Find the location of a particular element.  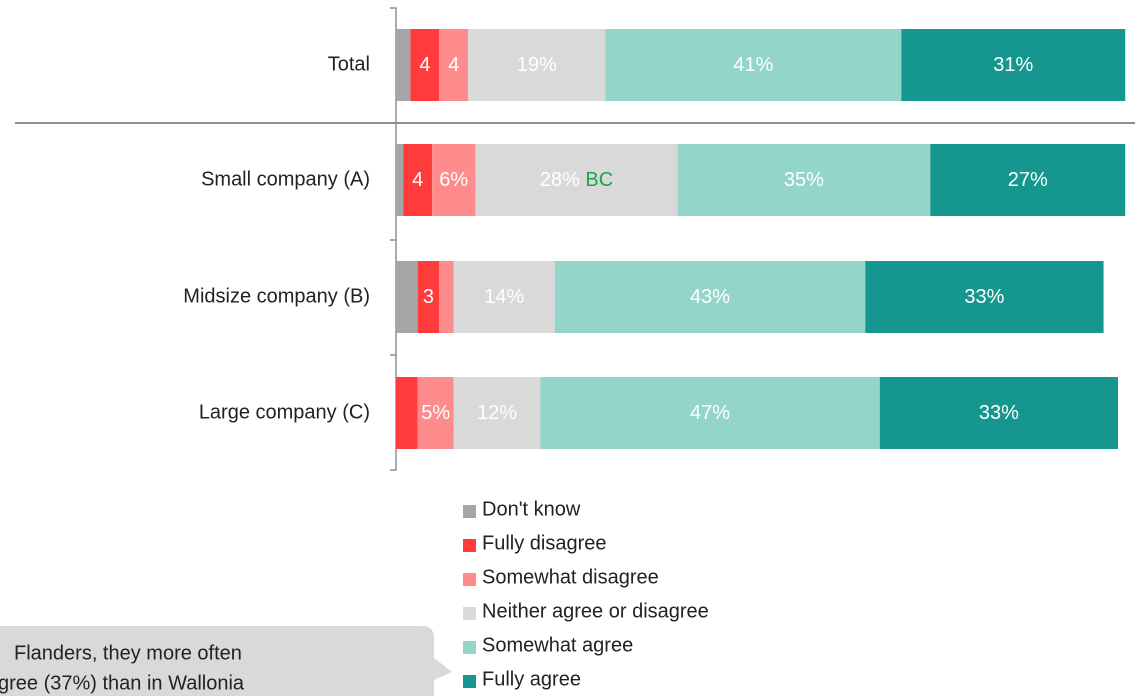

value-label-text: 14% is located at coordinates (504, 297).